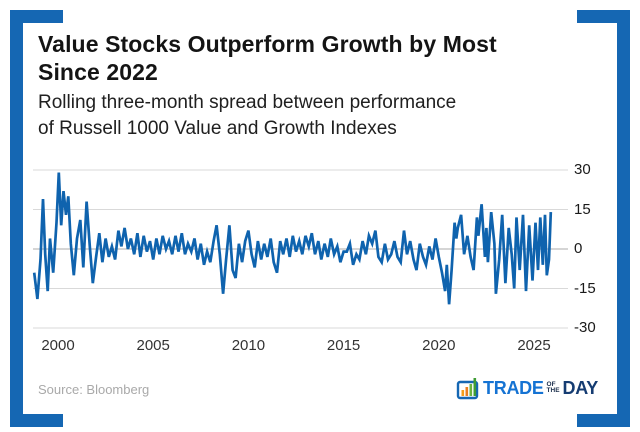 The image size is (640, 432). I want to click on x-tick-label: 2010, so click(248, 345).